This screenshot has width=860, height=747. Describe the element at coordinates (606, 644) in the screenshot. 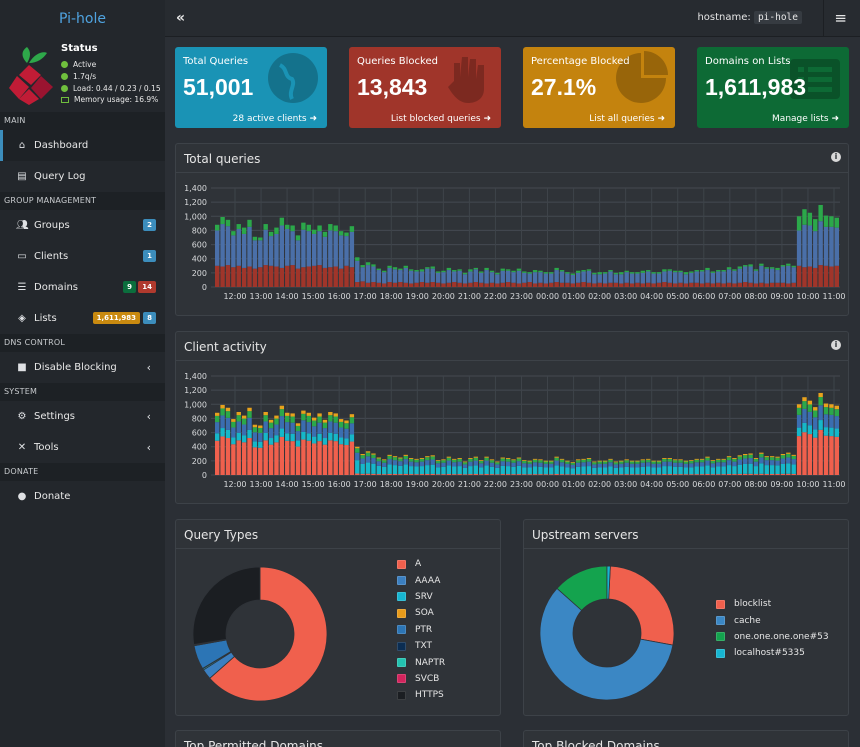

I see `slice-cache` at that location.